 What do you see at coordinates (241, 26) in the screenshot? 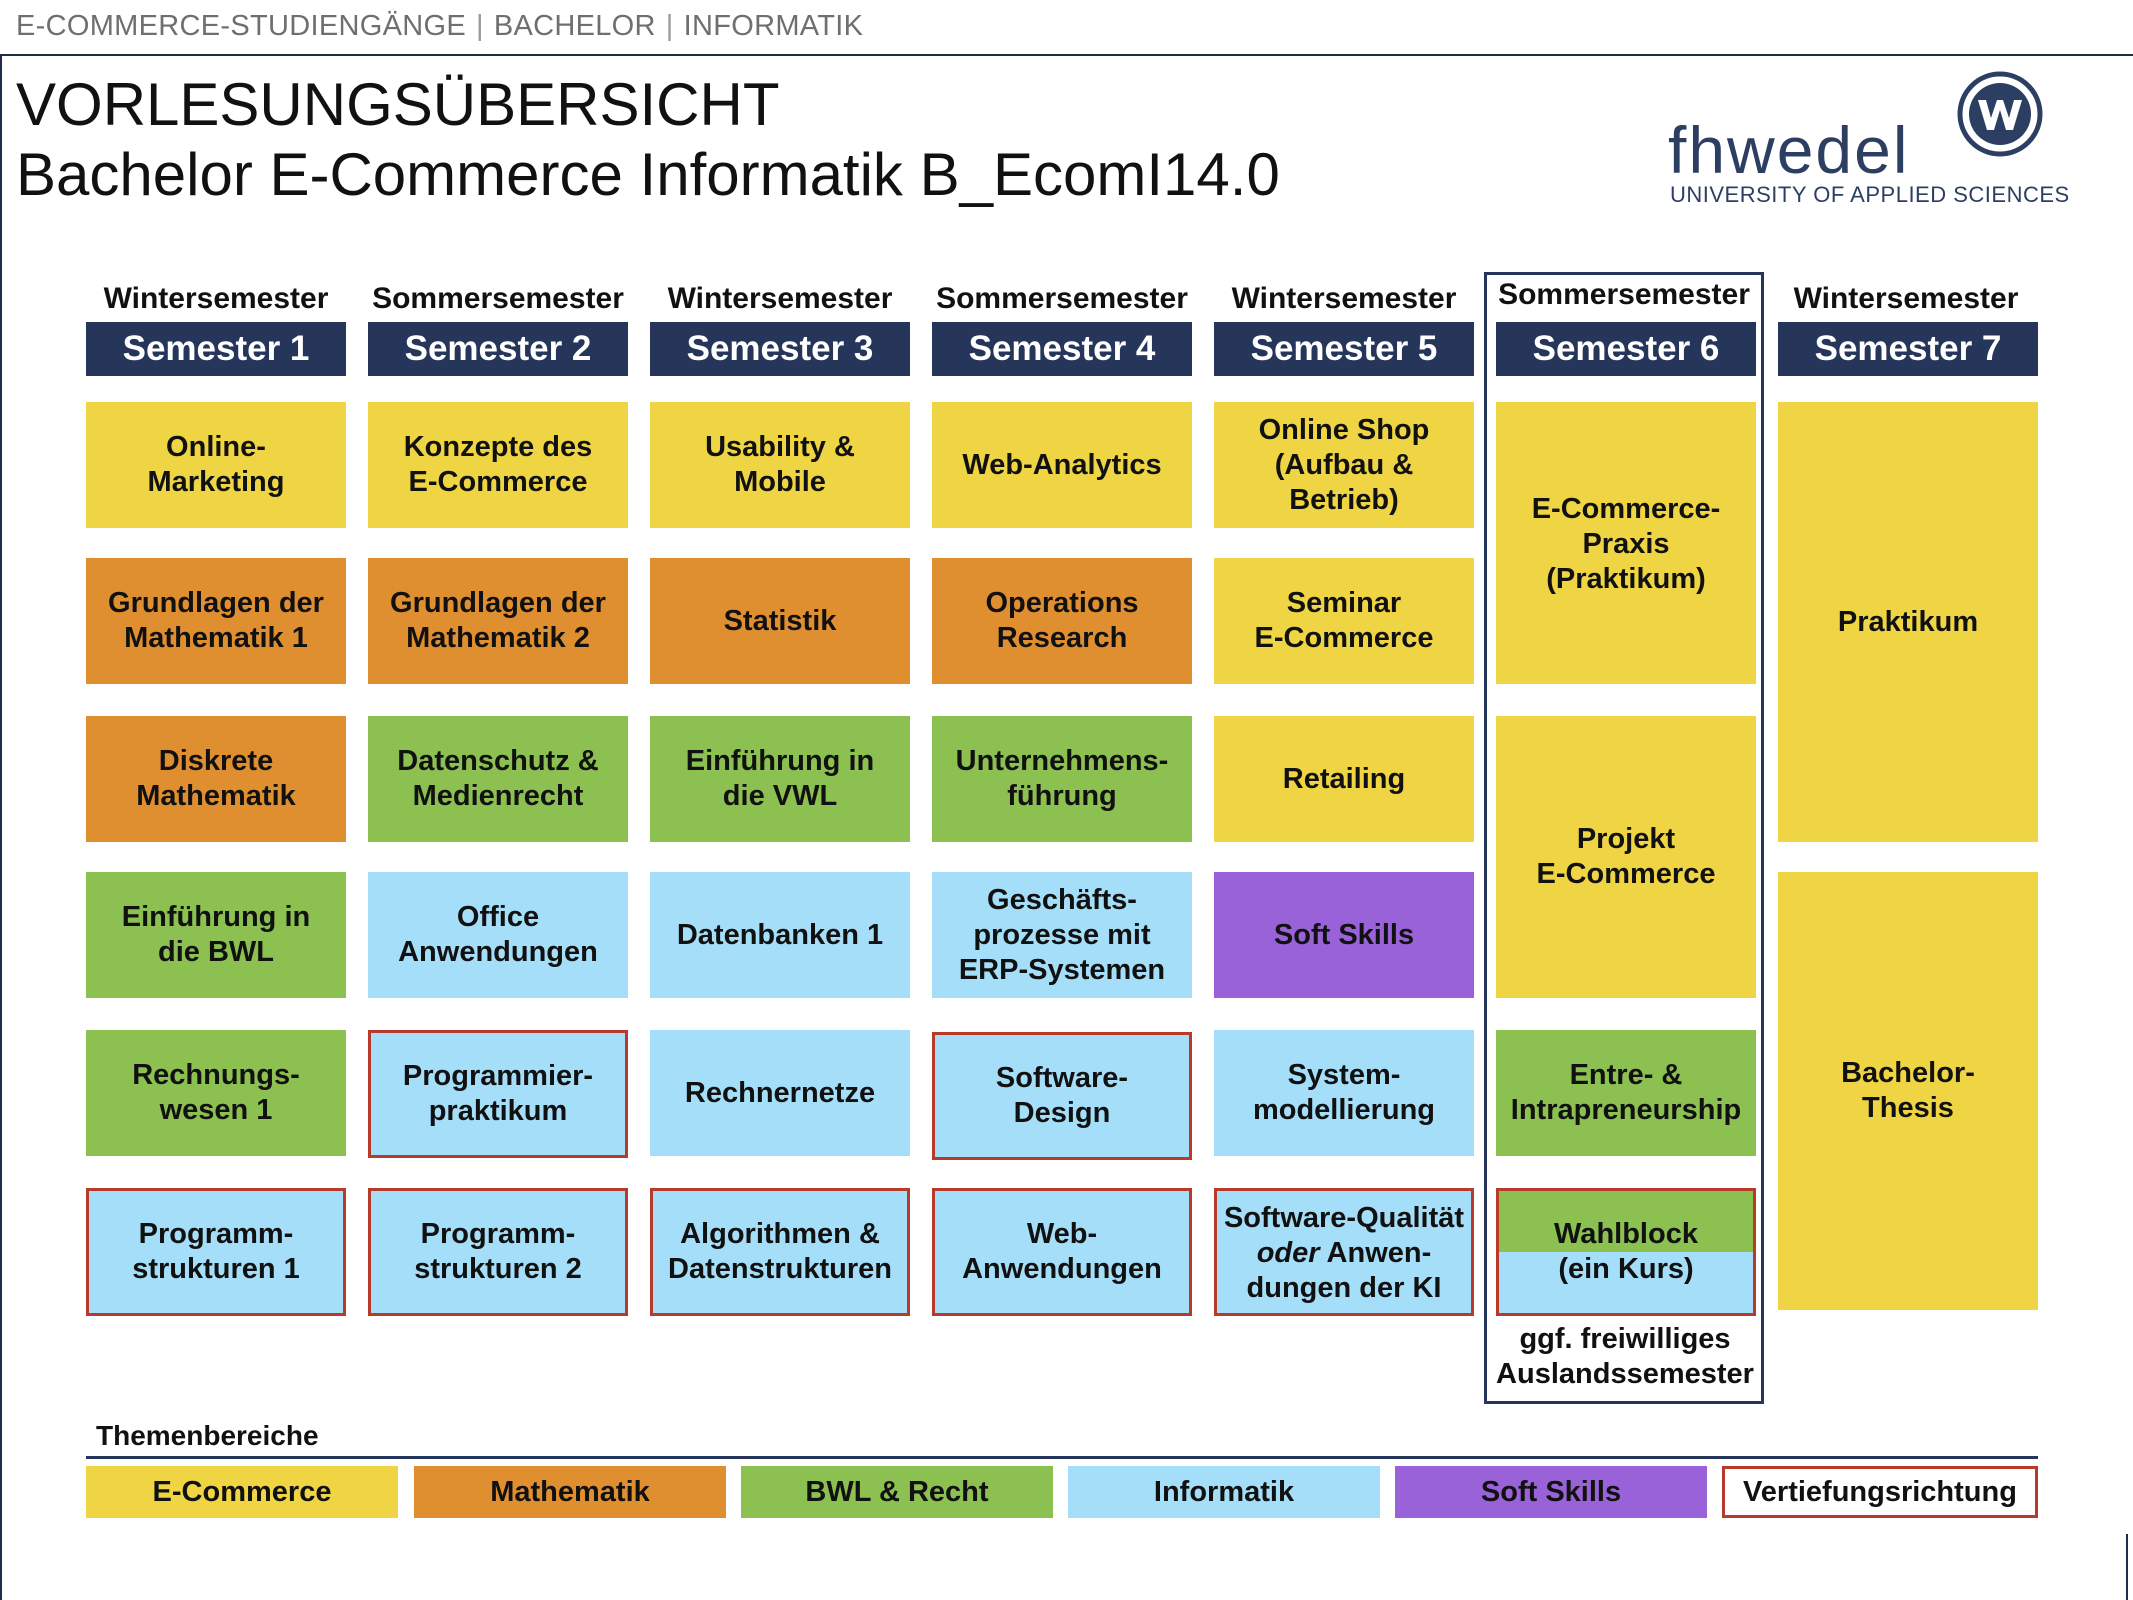
I see `breadcrumb-item: E-COMMERCE-STUDIENGÄNGE` at bounding box center [241, 26].